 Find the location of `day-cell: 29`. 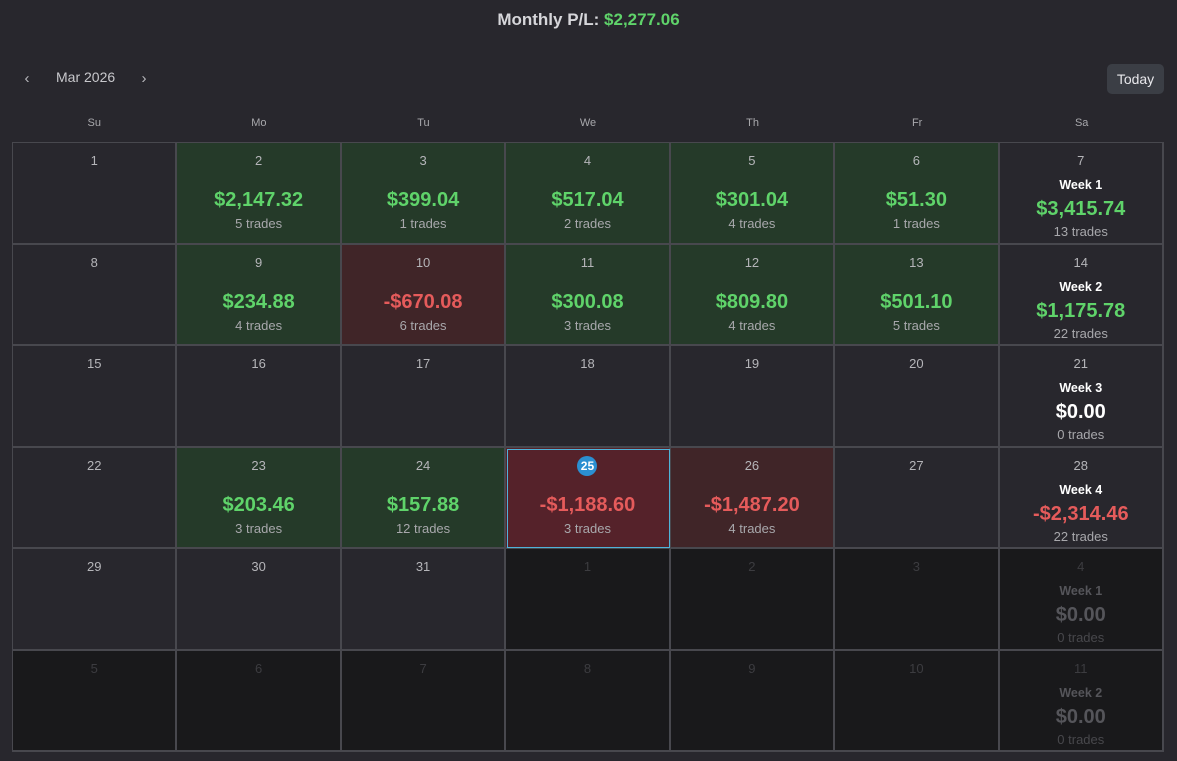

day-cell: 29 is located at coordinates (95, 600).